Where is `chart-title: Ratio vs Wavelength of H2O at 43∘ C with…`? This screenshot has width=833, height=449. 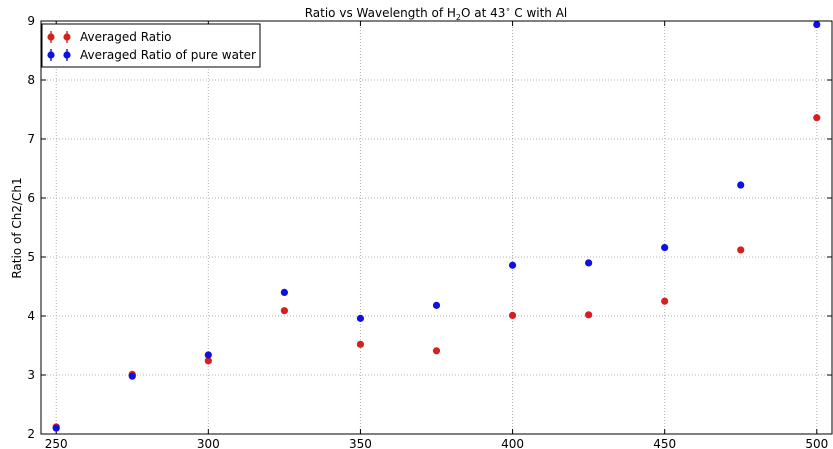 chart-title: Ratio vs Wavelength of H2O at 43∘ C with… is located at coordinates (436, 13).